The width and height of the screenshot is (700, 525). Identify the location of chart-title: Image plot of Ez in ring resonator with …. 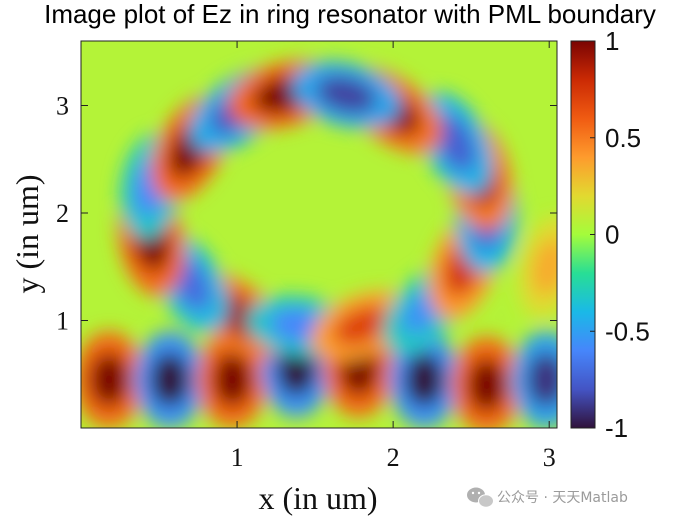
(350, 14).